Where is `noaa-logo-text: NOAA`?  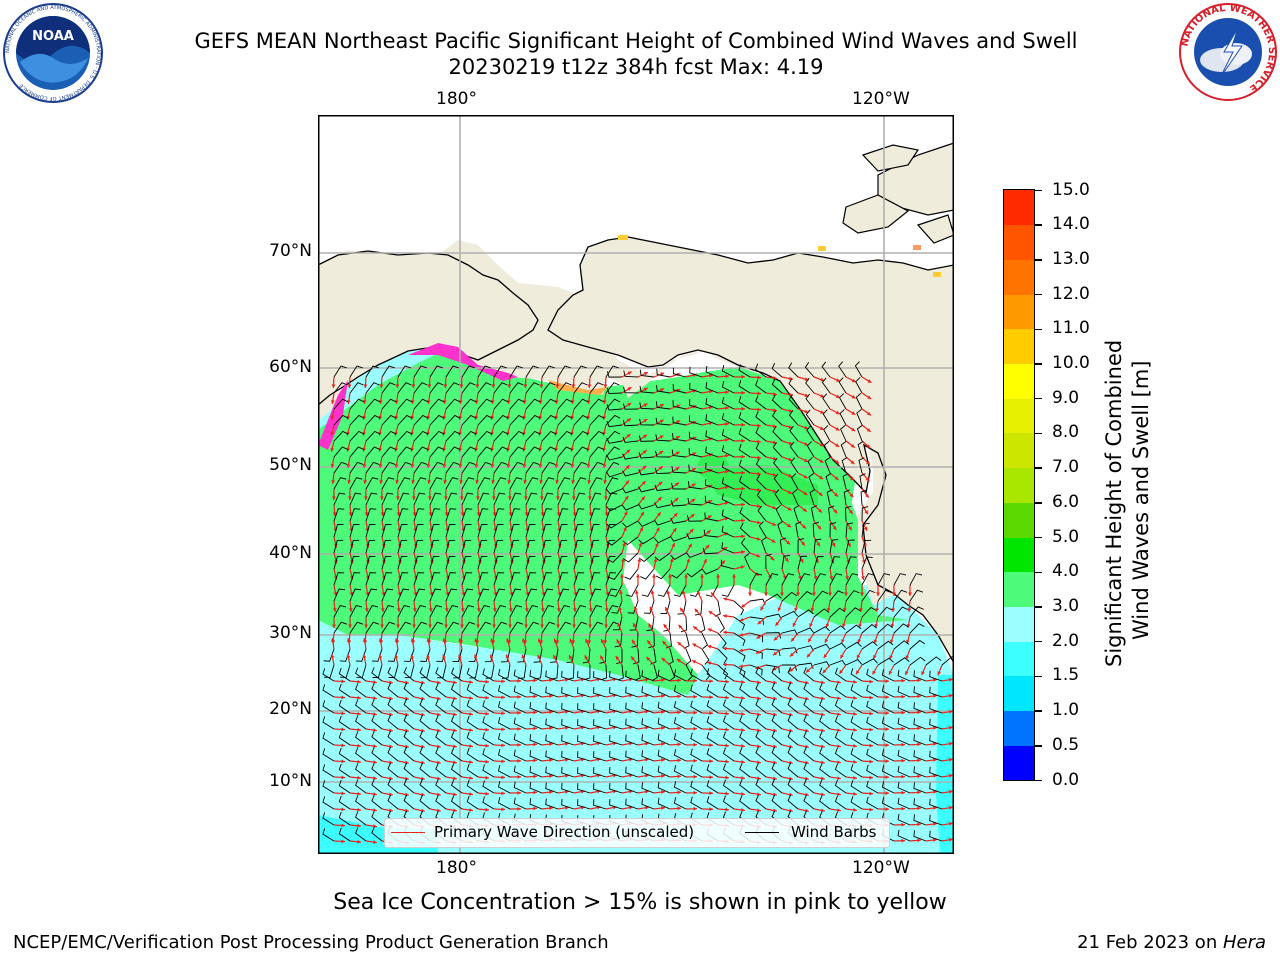
noaa-logo-text: NOAA is located at coordinates (53, 36).